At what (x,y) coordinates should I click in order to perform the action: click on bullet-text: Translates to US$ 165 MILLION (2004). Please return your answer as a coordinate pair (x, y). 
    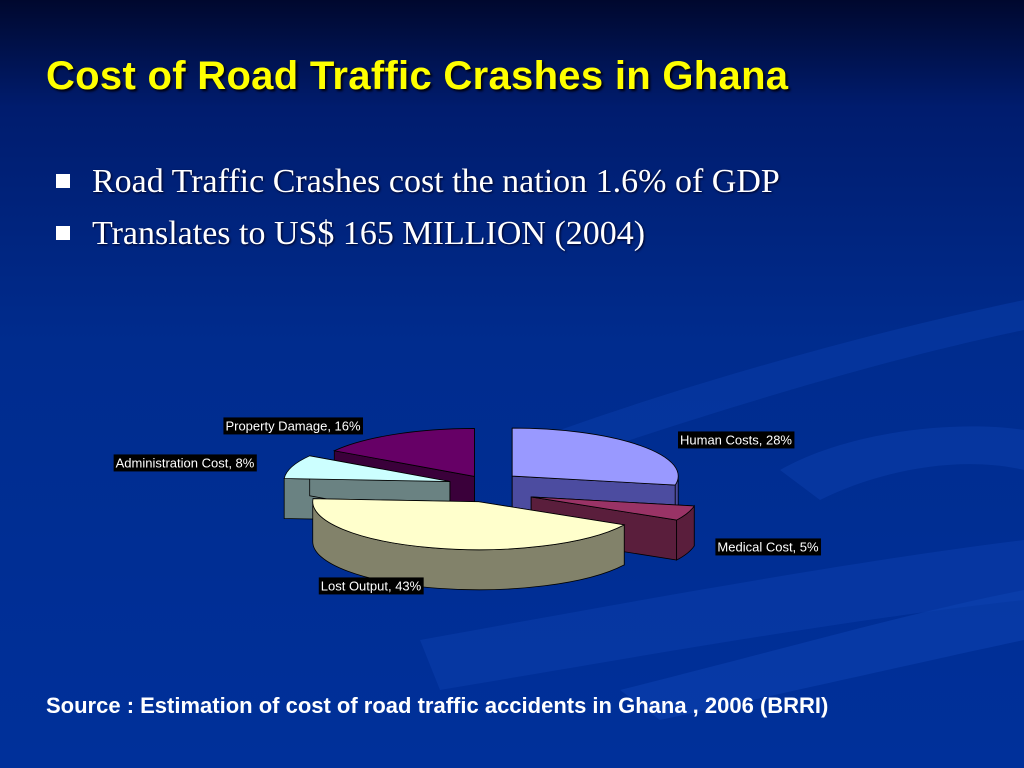
    Looking at the image, I should click on (369, 233).